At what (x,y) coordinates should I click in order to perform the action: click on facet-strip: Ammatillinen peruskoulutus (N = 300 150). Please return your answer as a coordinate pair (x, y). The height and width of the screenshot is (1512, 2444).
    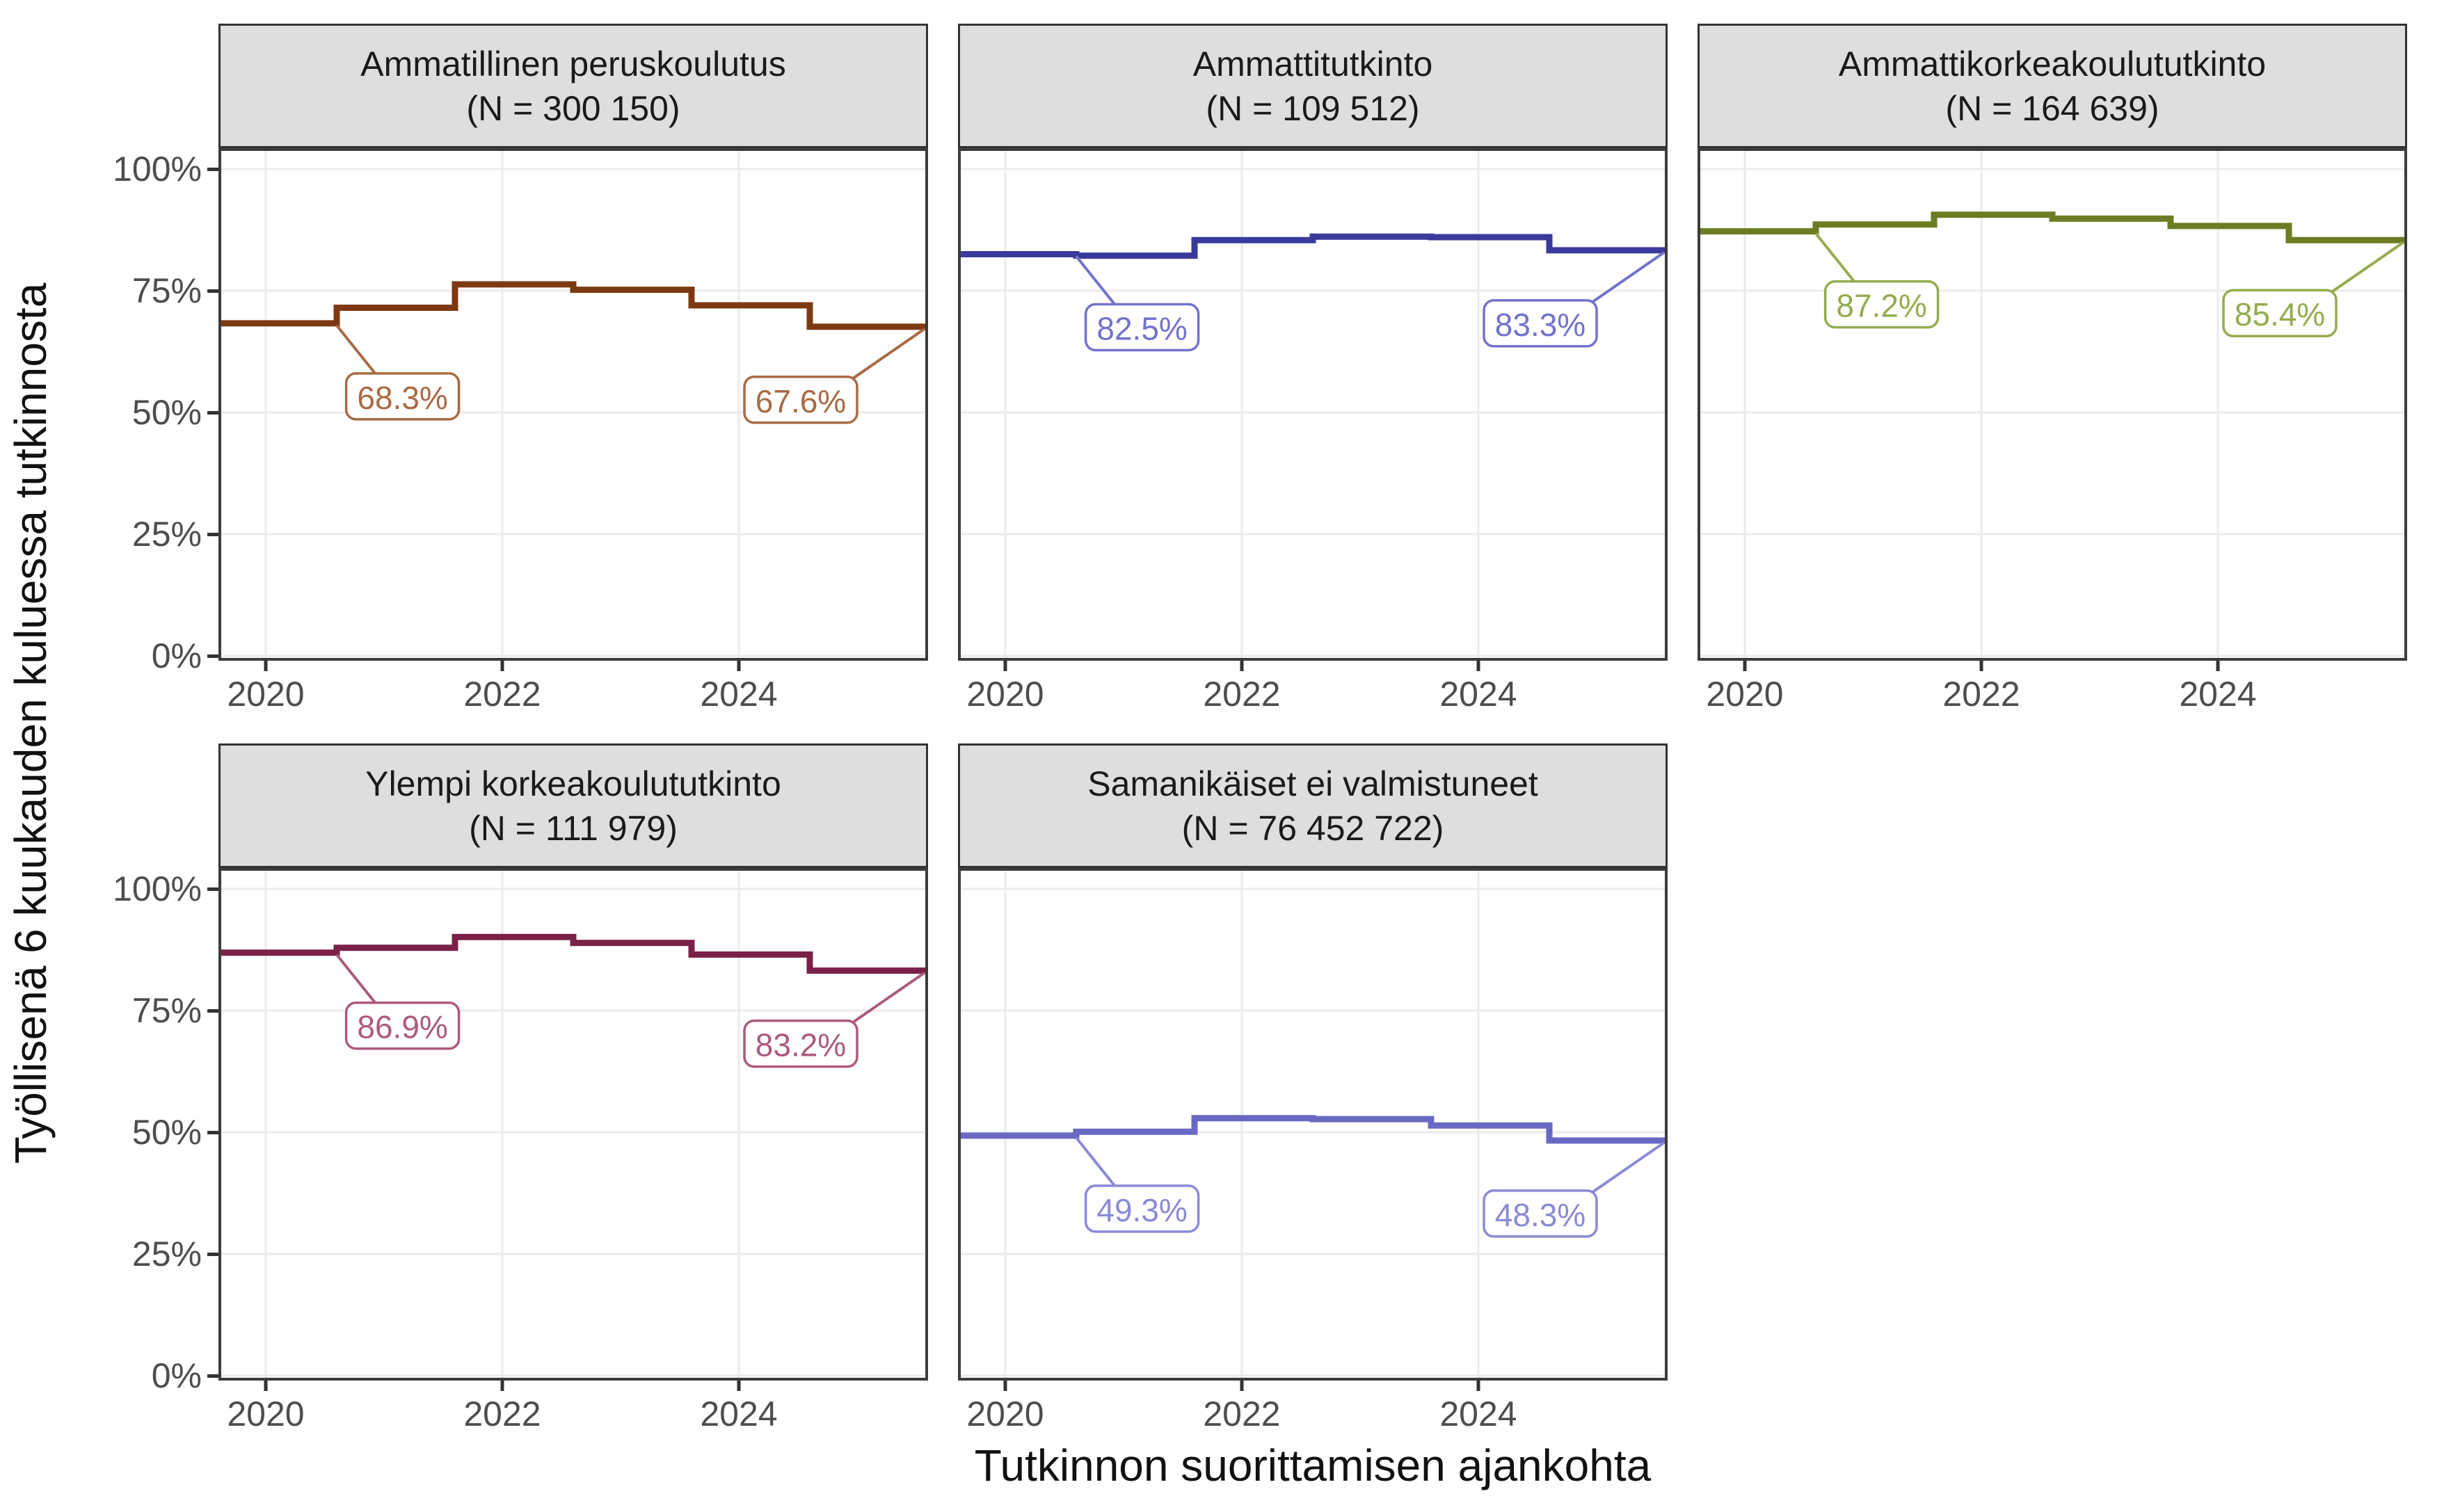
    Looking at the image, I should click on (573, 86).